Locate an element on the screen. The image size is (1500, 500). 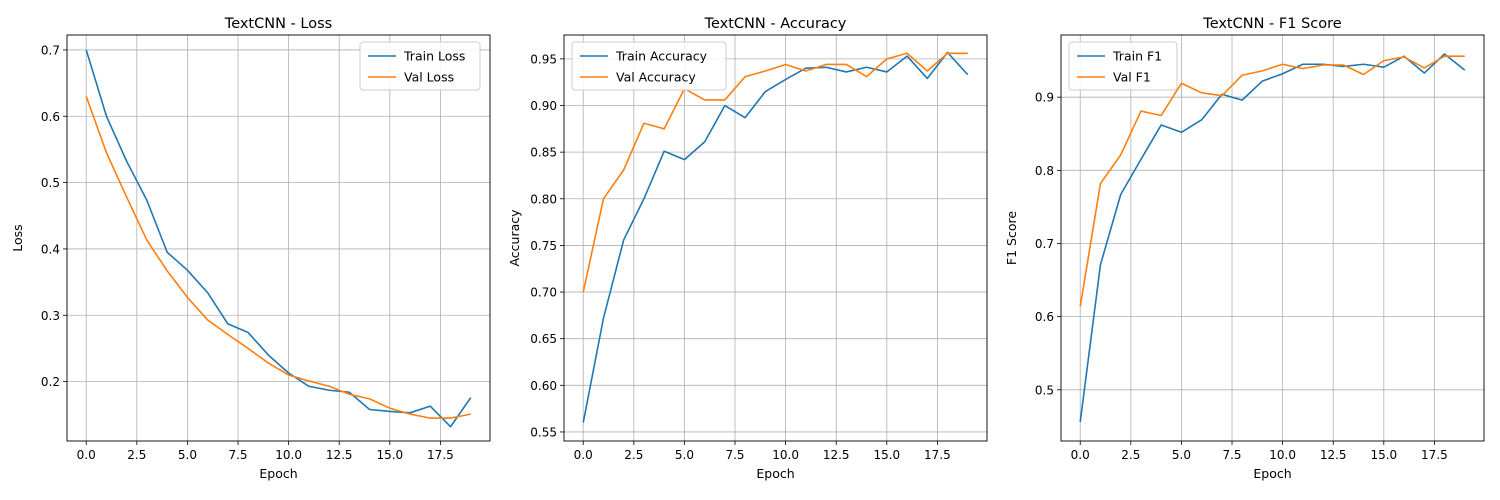
legend-label: Val F1 is located at coordinates (1132, 77).